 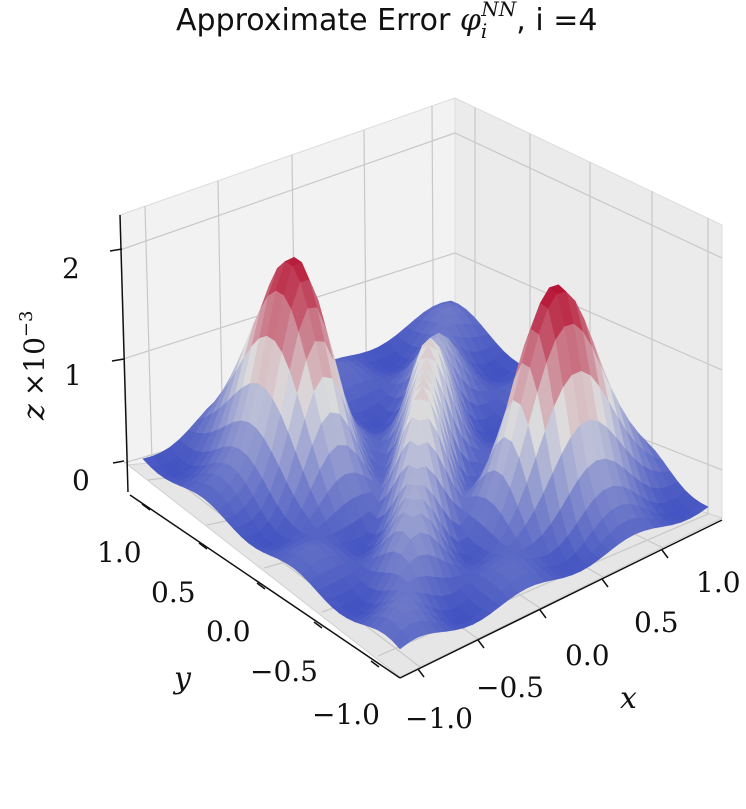 I want to click on z-tick-label-1: 1, so click(x=73, y=375).